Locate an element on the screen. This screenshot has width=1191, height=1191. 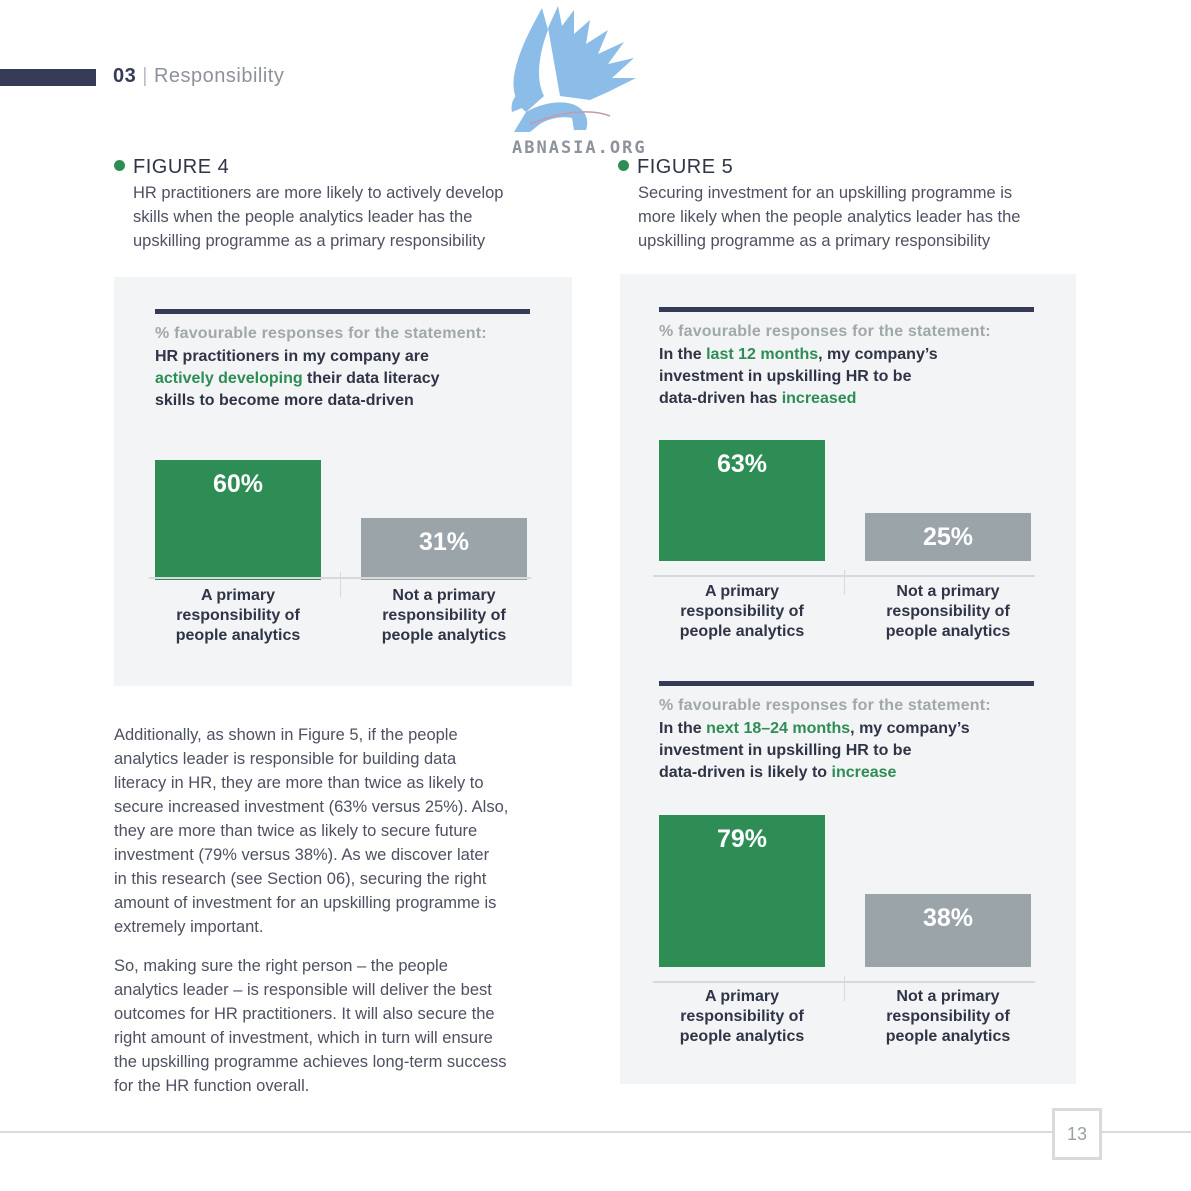
figure4-rule is located at coordinates (342, 311).